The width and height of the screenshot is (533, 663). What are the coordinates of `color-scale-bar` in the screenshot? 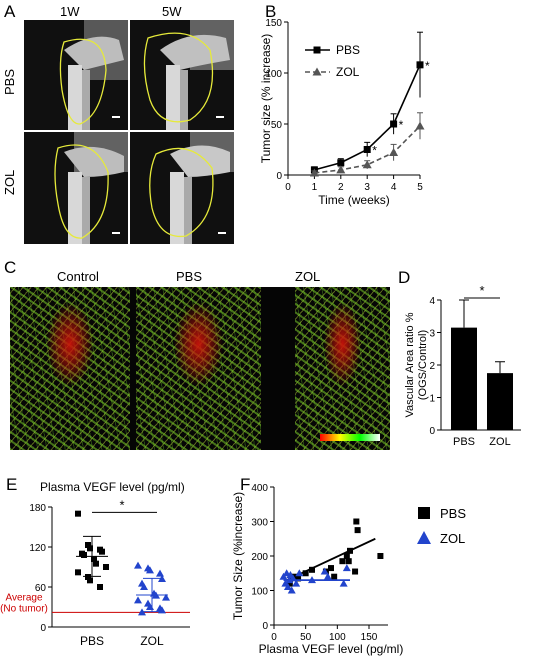 It's located at (350, 437).